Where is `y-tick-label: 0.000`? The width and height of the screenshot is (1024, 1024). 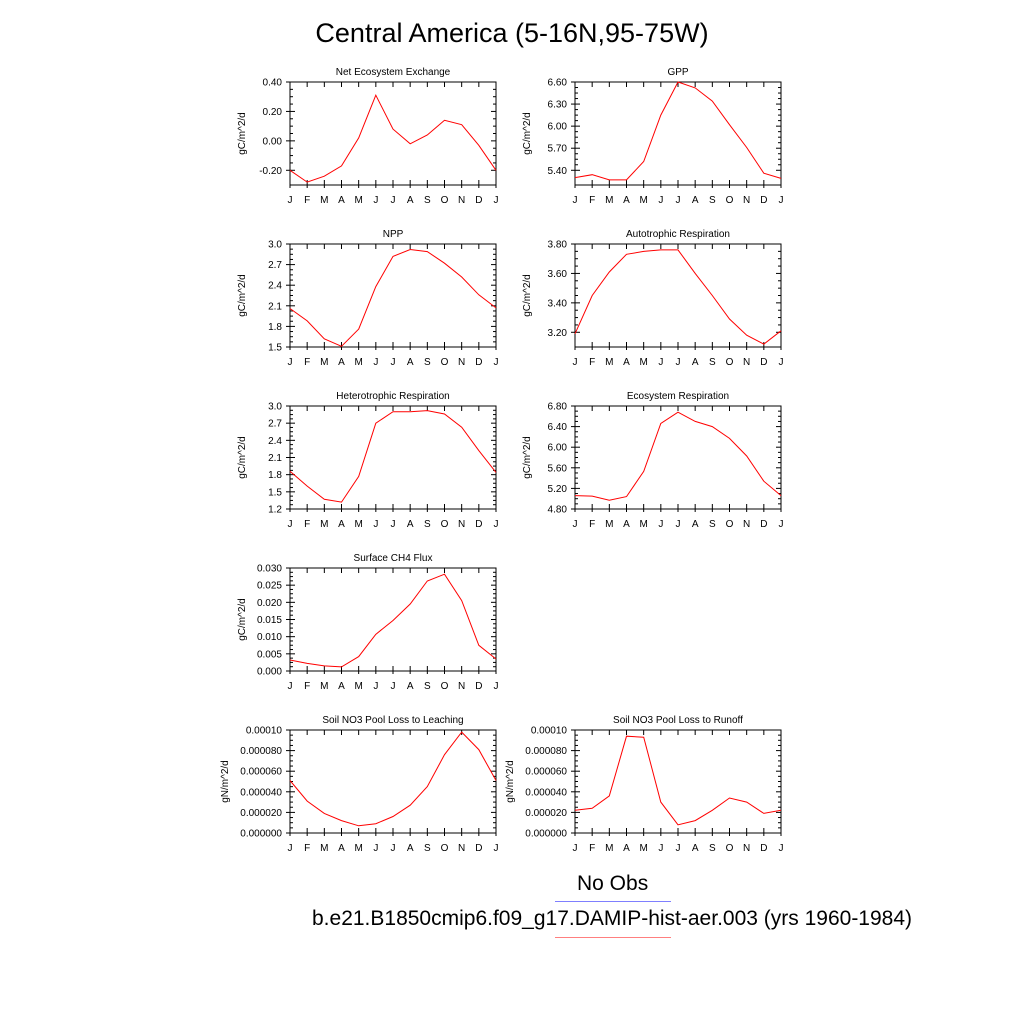 y-tick-label: 0.000 is located at coordinates (269, 672).